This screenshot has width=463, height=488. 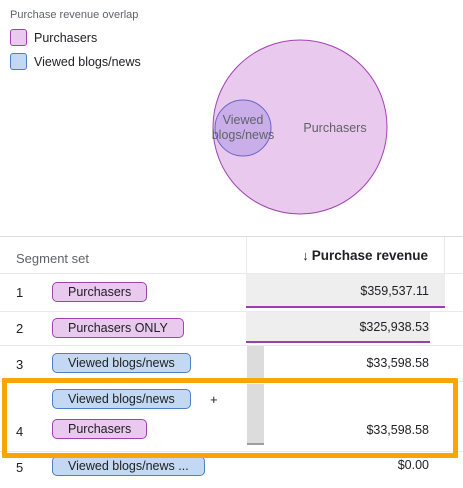 What do you see at coordinates (394, 327) in the screenshot?
I see `row-value: $325,938.53` at bounding box center [394, 327].